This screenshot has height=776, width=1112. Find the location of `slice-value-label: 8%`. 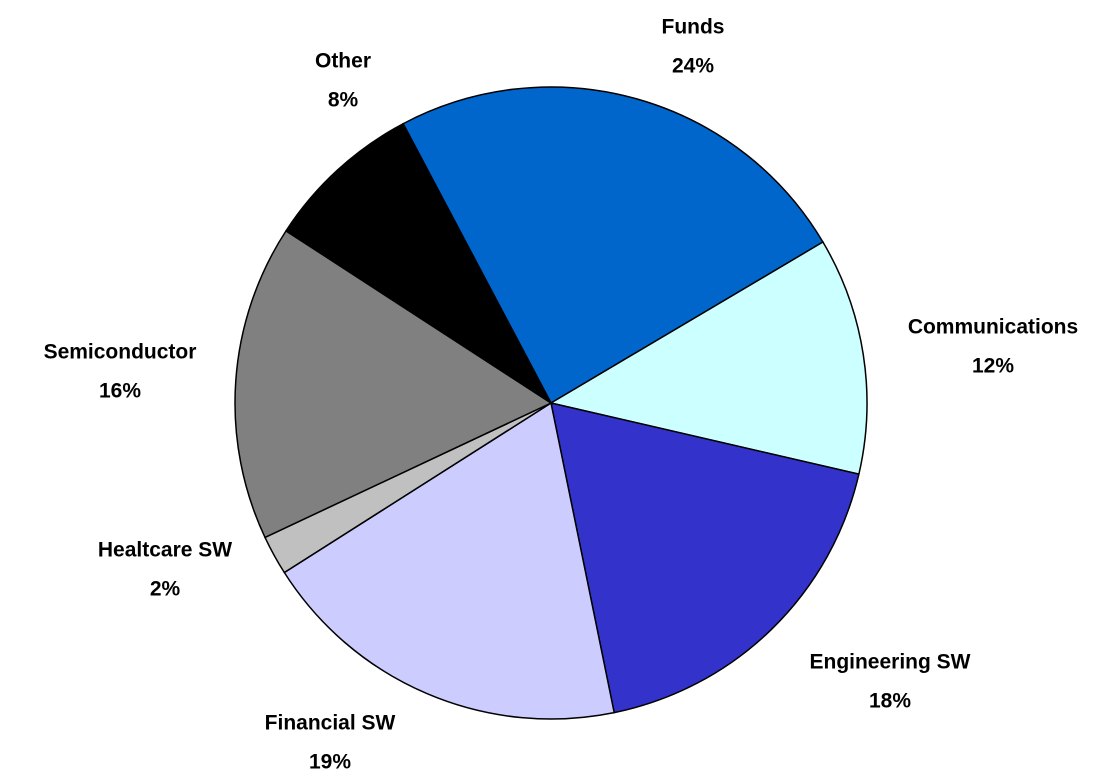

slice-value-label: 8% is located at coordinates (343, 100).